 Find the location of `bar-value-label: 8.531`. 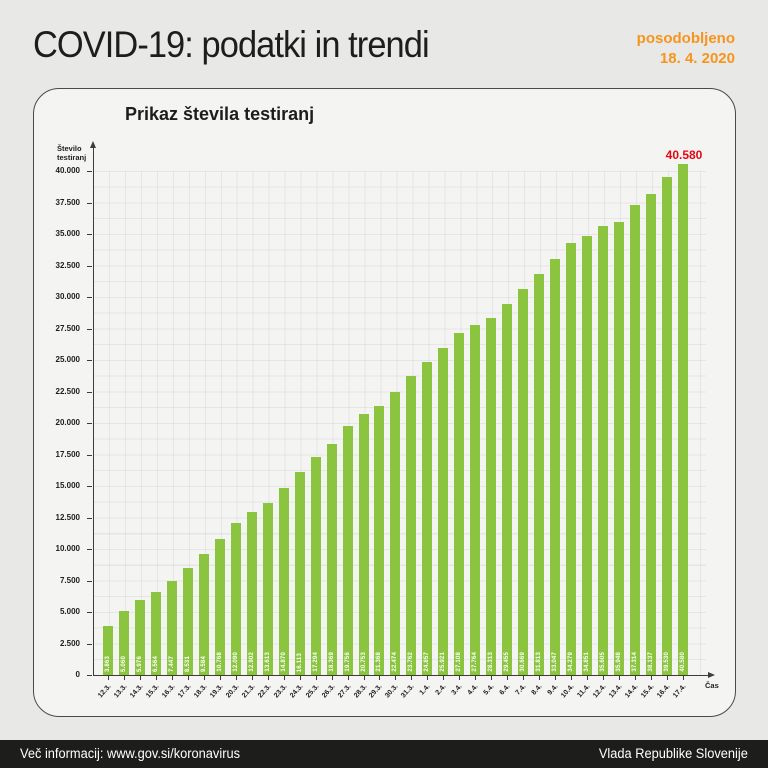

bar-value-label: 8.531 is located at coordinates (187, 663).